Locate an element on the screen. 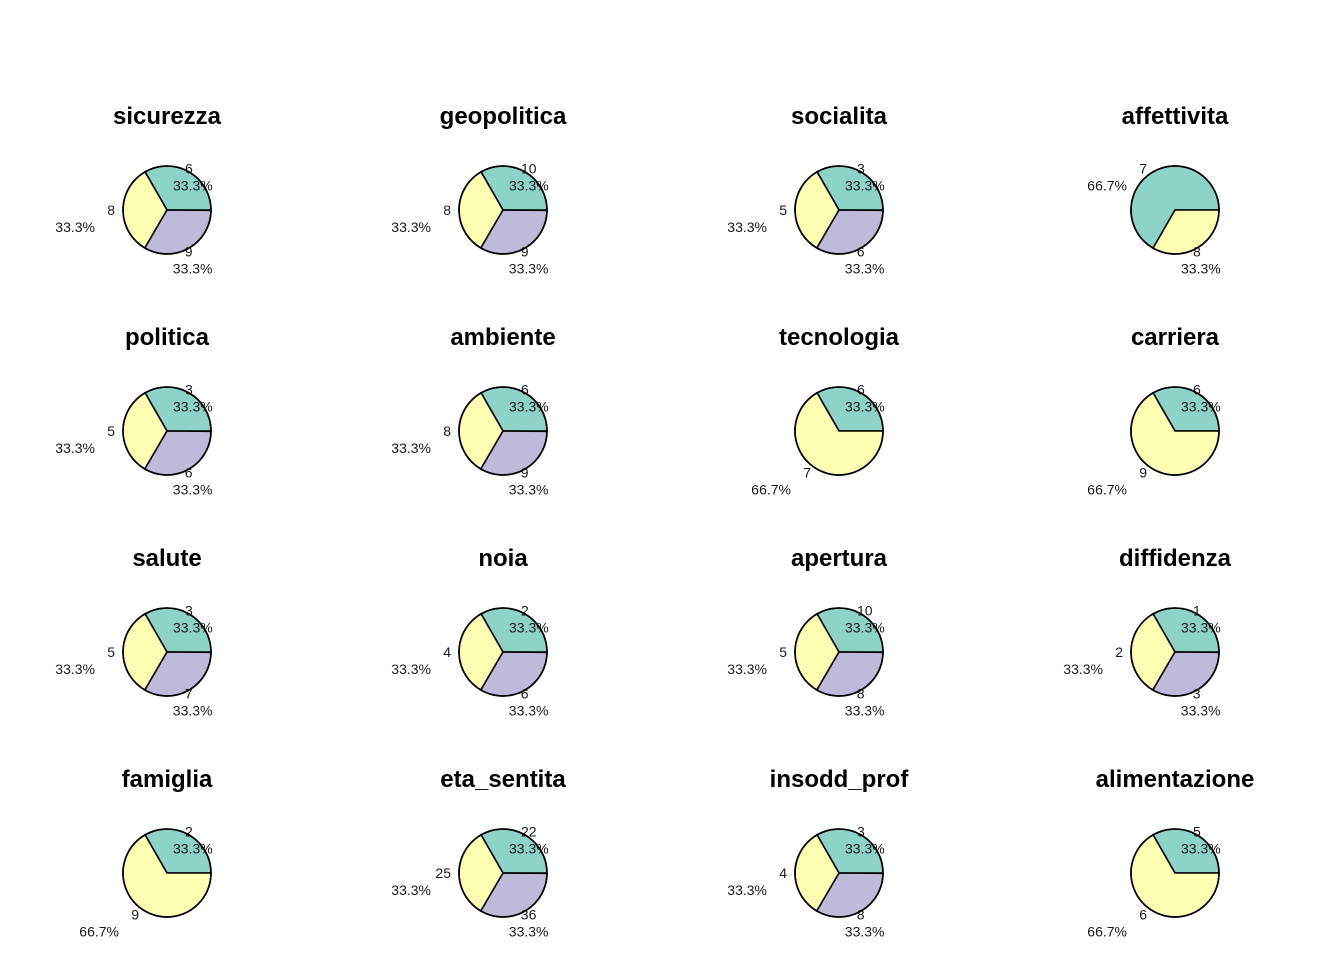  pie-title: diffidenza is located at coordinates (1175, 558).